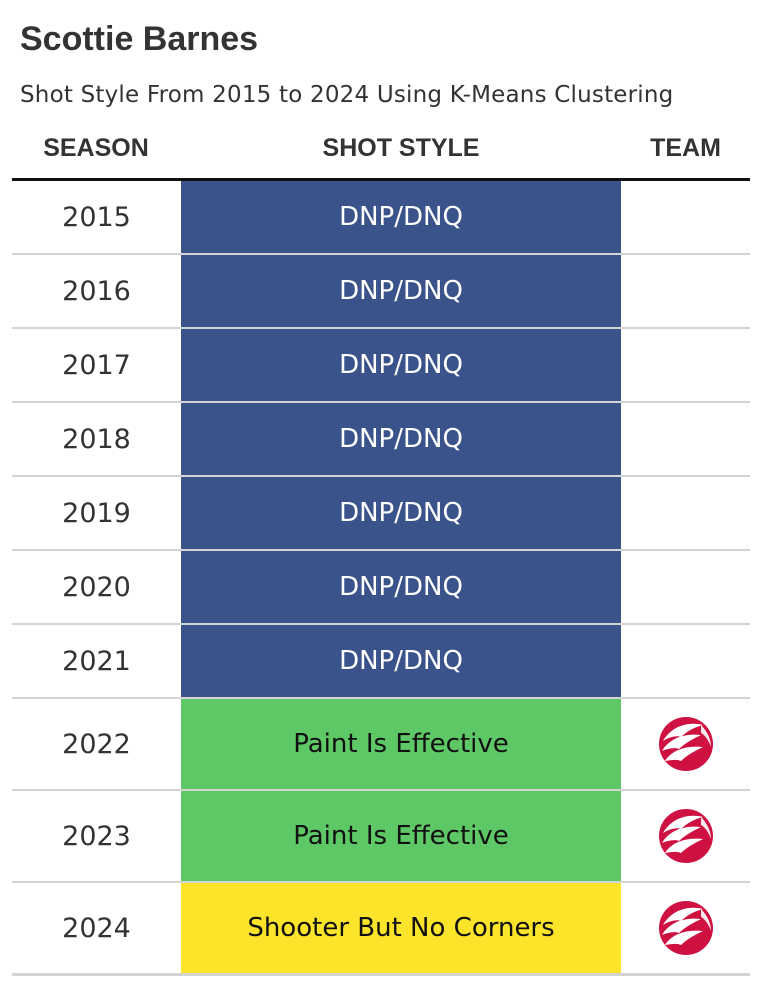 The width and height of the screenshot is (760, 986). Describe the element at coordinates (96, 836) in the screenshot. I see `season-cell: 2023` at that location.